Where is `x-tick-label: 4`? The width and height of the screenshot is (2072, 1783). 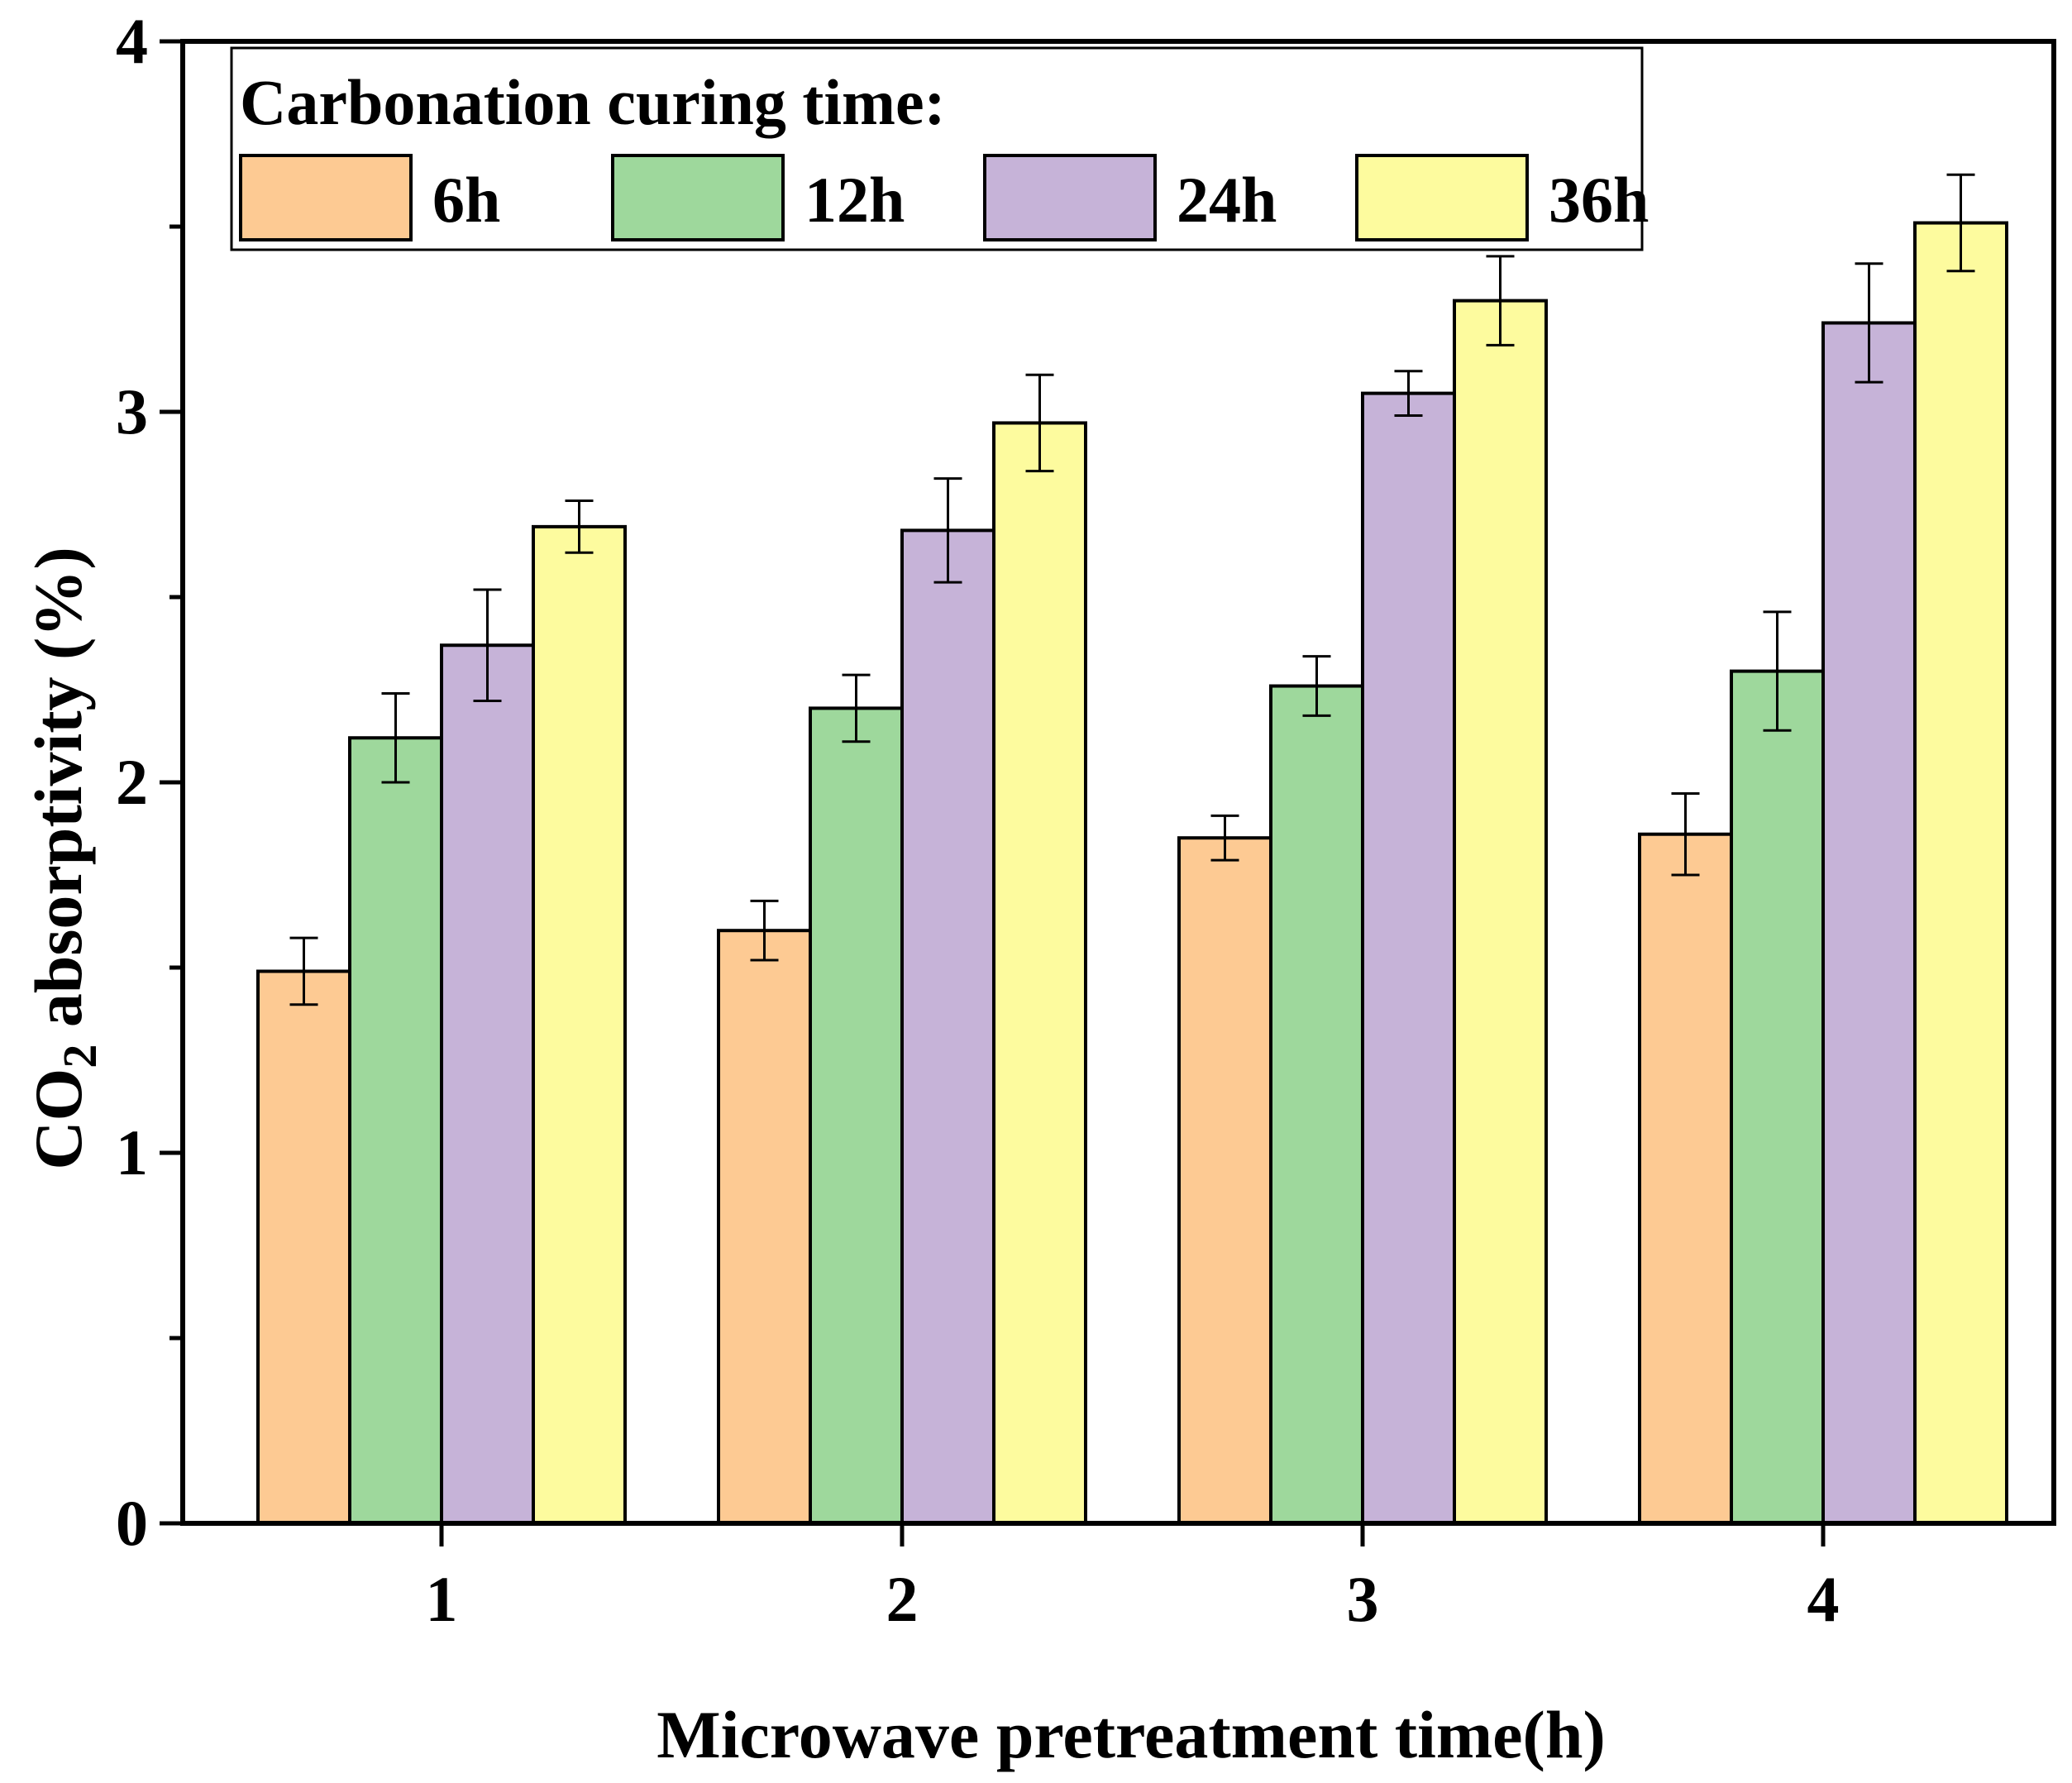
x-tick-label: 4 is located at coordinates (1823, 1599).